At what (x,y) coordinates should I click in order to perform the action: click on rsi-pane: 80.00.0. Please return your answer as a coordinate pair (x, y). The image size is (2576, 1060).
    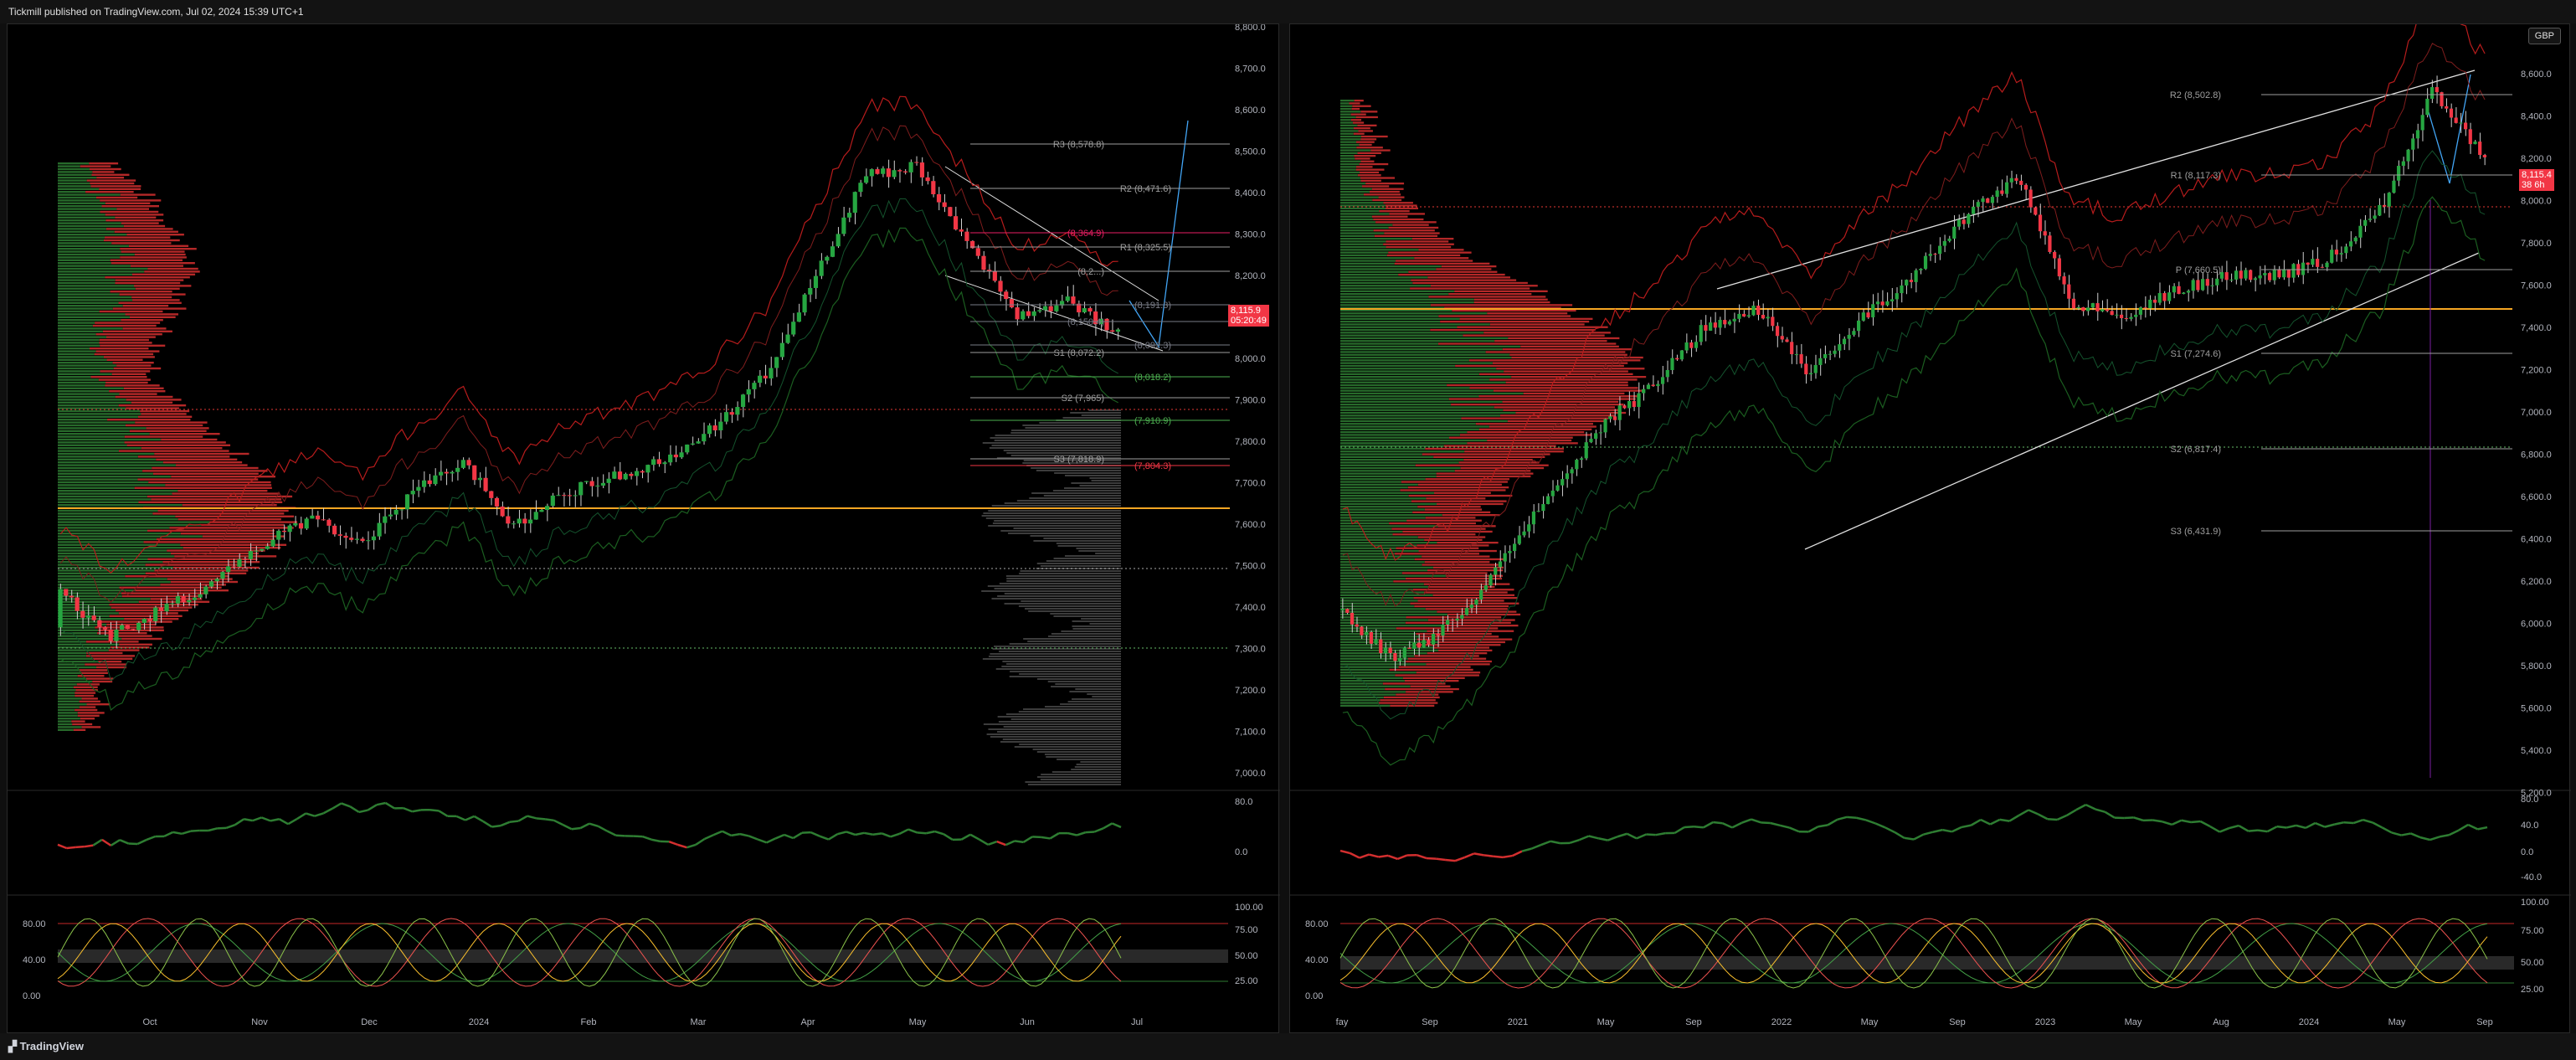
    Looking at the image, I should click on (655, 827).